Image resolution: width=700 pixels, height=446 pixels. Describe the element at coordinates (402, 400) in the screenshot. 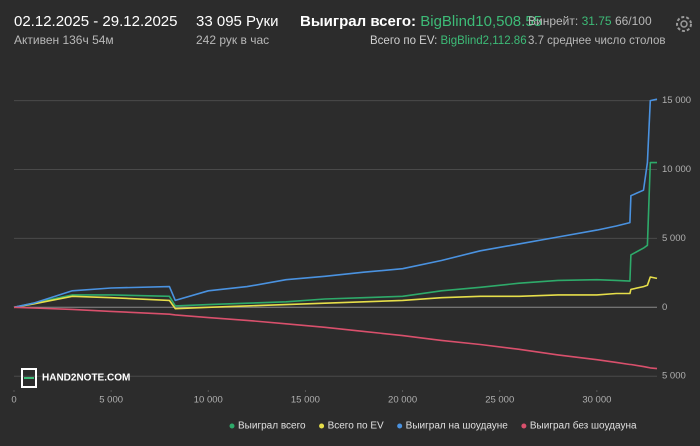

I see `x-tick-label: 20 000` at that location.